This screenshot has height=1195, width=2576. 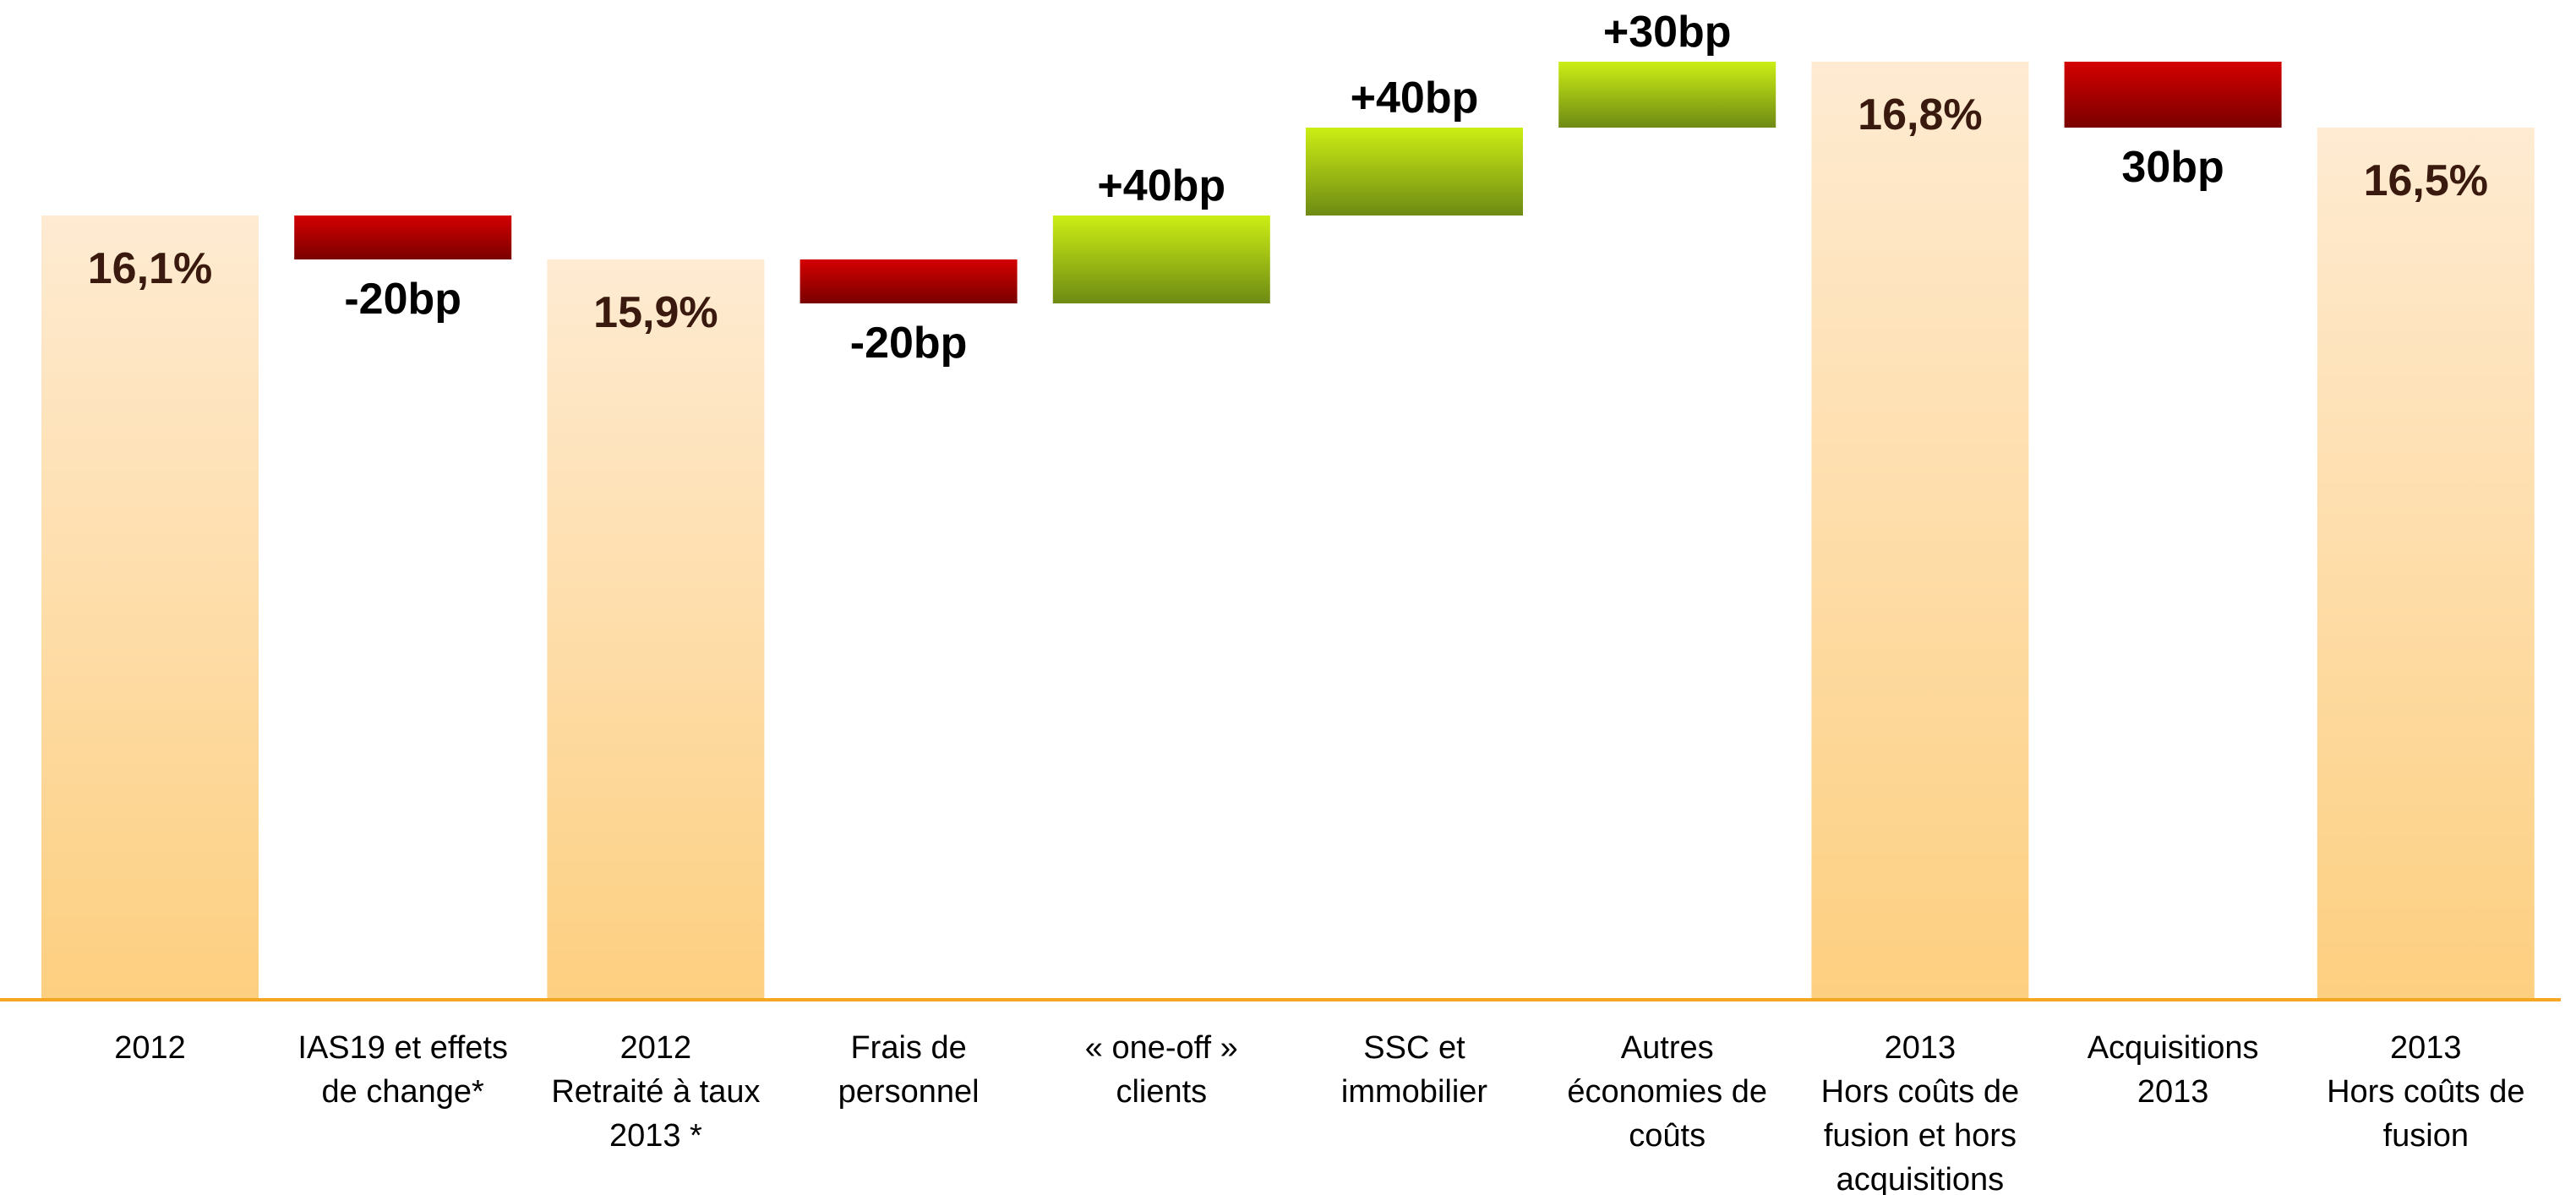 I want to click on value-label-8: 16,8%, so click(x=1920, y=114).